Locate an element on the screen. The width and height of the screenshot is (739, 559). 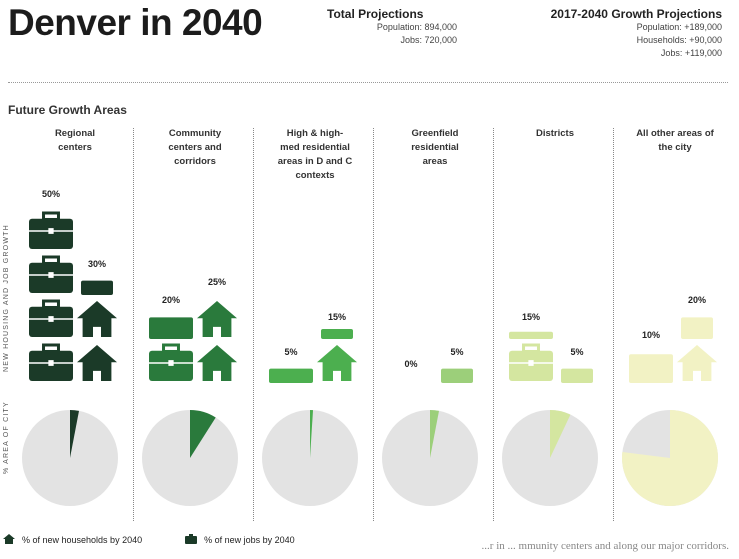
households-value-label: 20% is located at coordinates (696, 299).